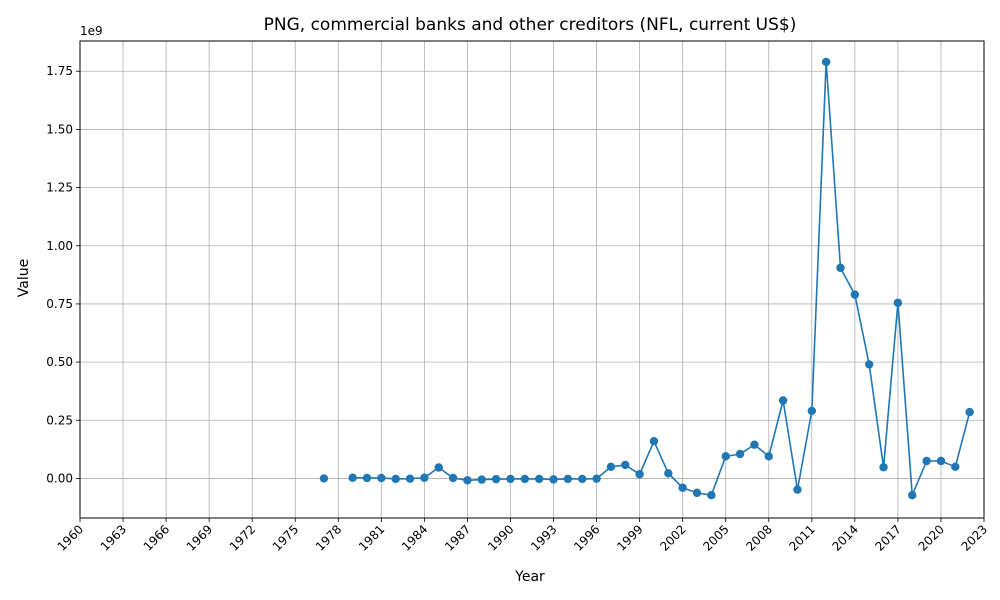 Image resolution: width=1000 pixels, height=600 pixels. What do you see at coordinates (553, 479) in the screenshot?
I see `data-point-1993` at bounding box center [553, 479].